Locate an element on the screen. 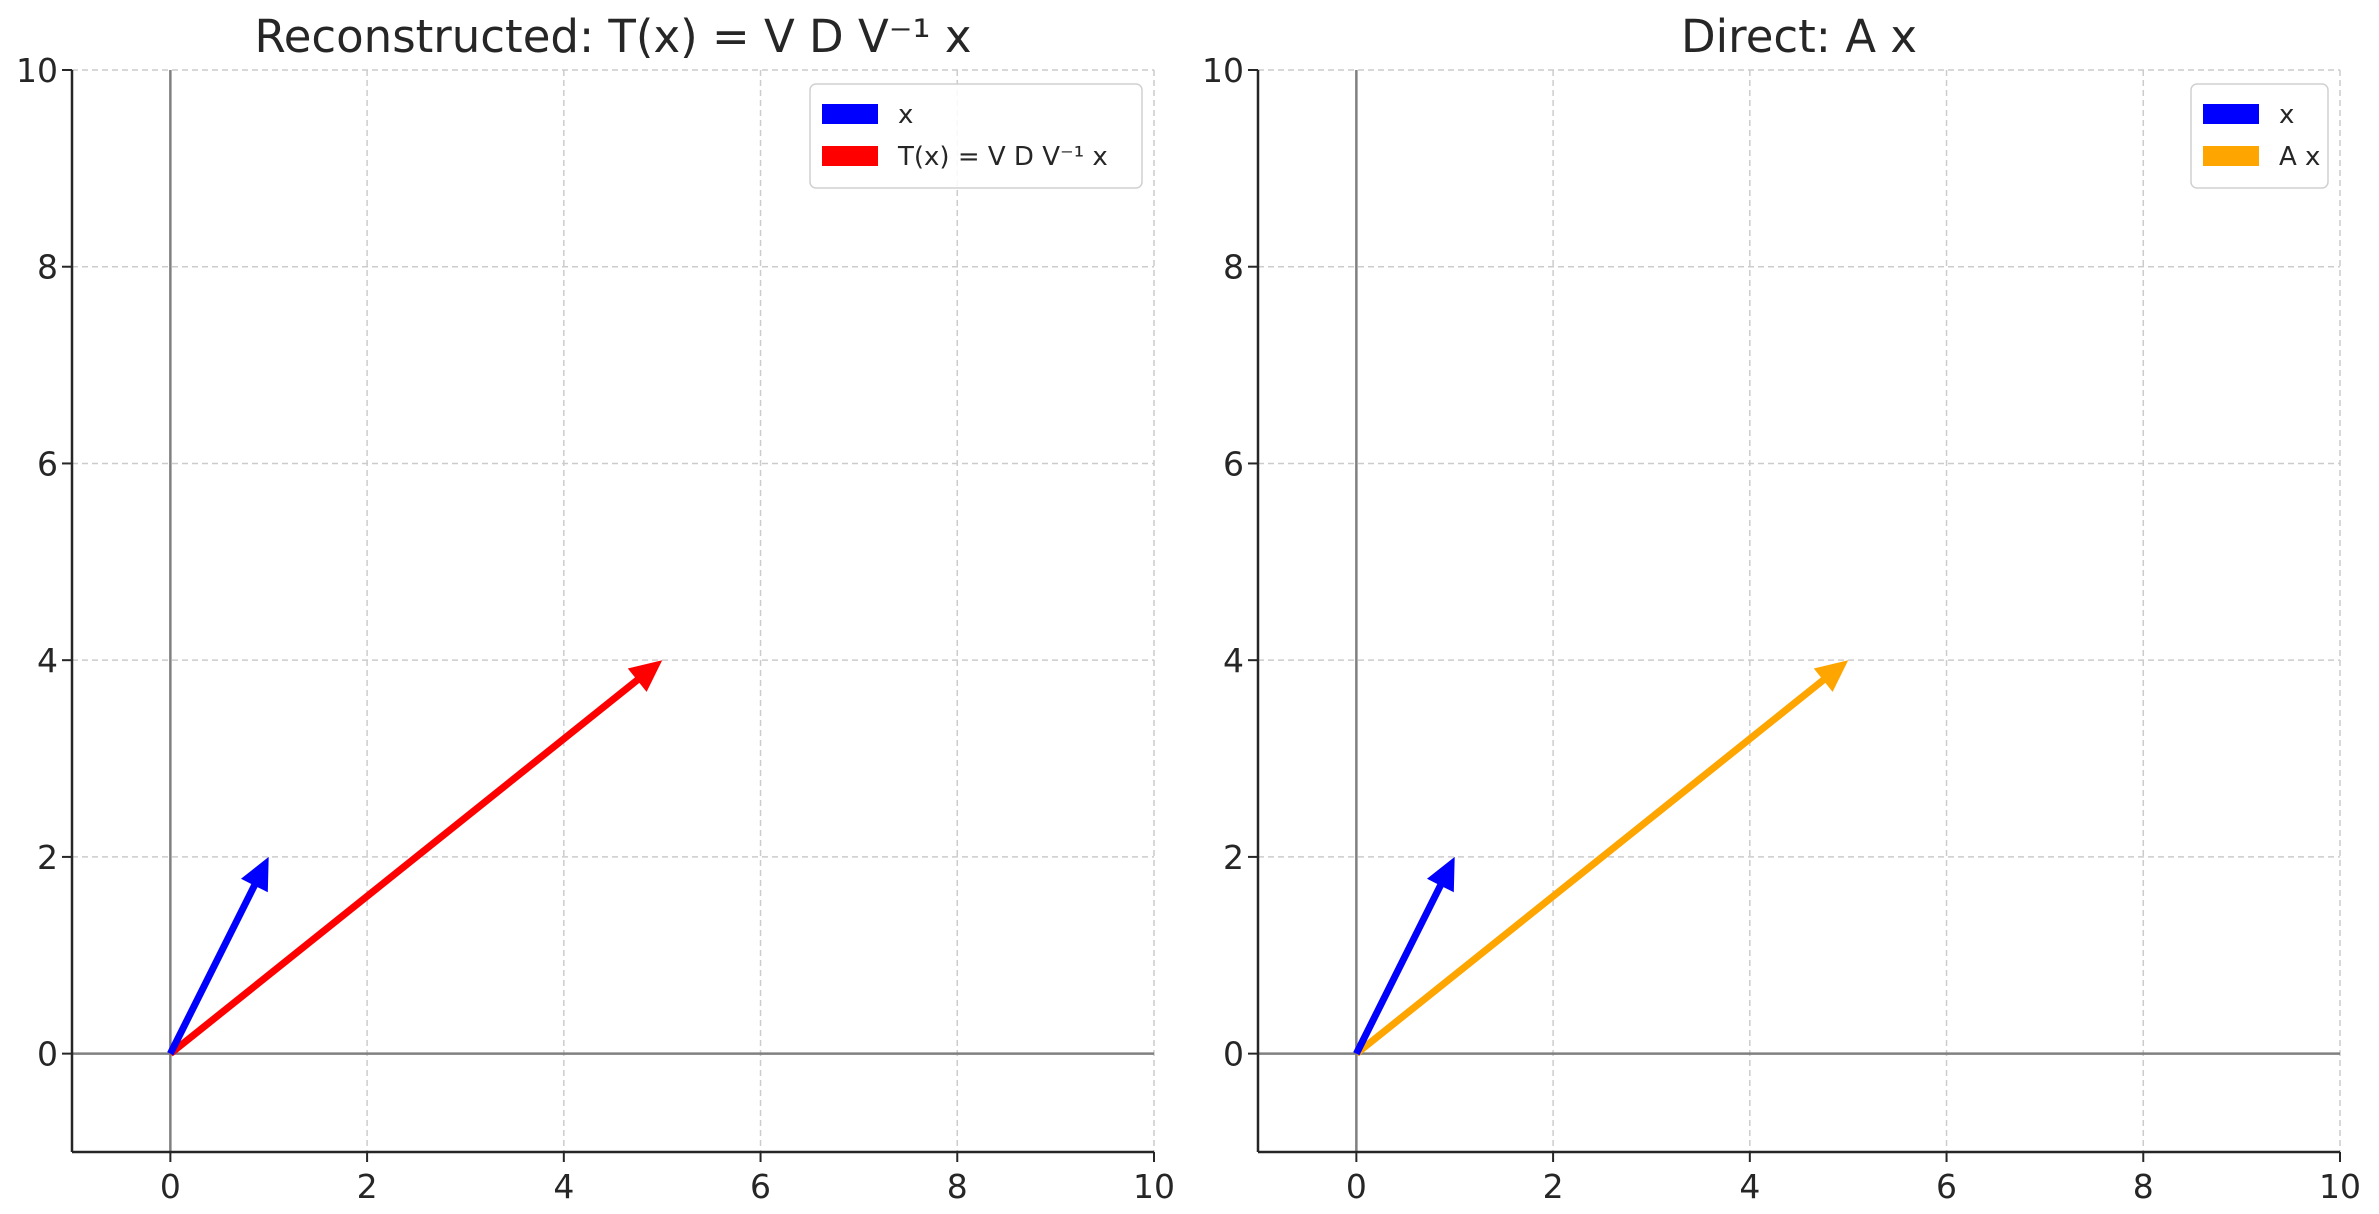  legend-label: A x is located at coordinates (2299, 157).